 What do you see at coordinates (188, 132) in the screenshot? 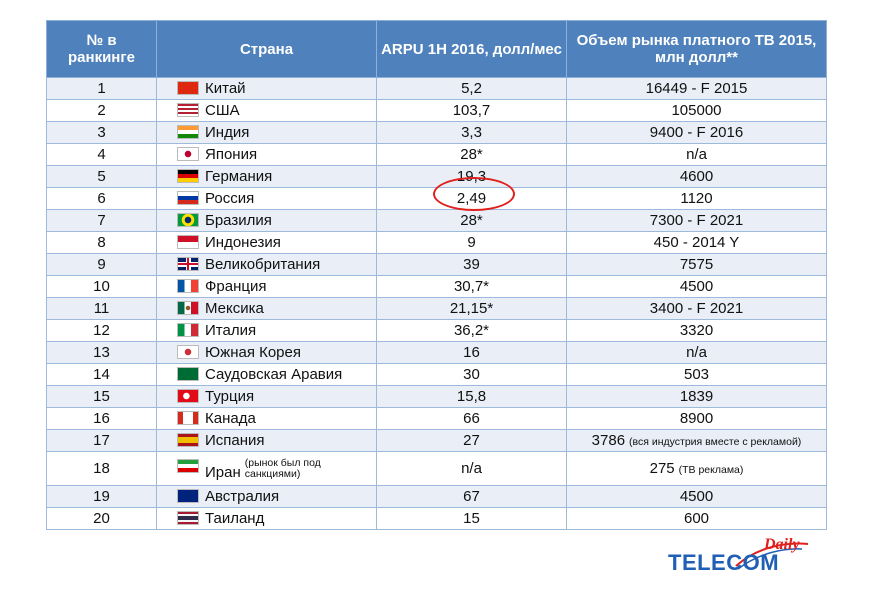
I see `india-flag-icon` at bounding box center [188, 132].